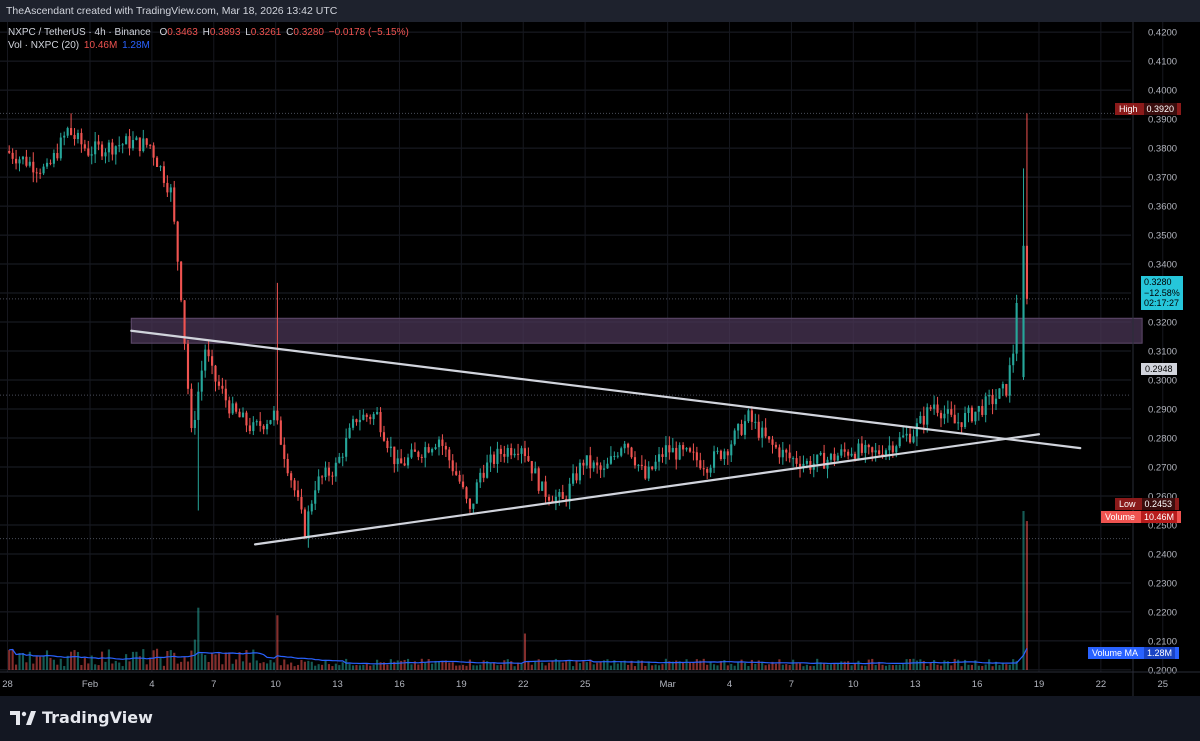 Image resolution: width=1200 pixels, height=741 pixels. What do you see at coordinates (1162, 236) in the screenshot?
I see `price-tick-label: 0.3500` at bounding box center [1162, 236].